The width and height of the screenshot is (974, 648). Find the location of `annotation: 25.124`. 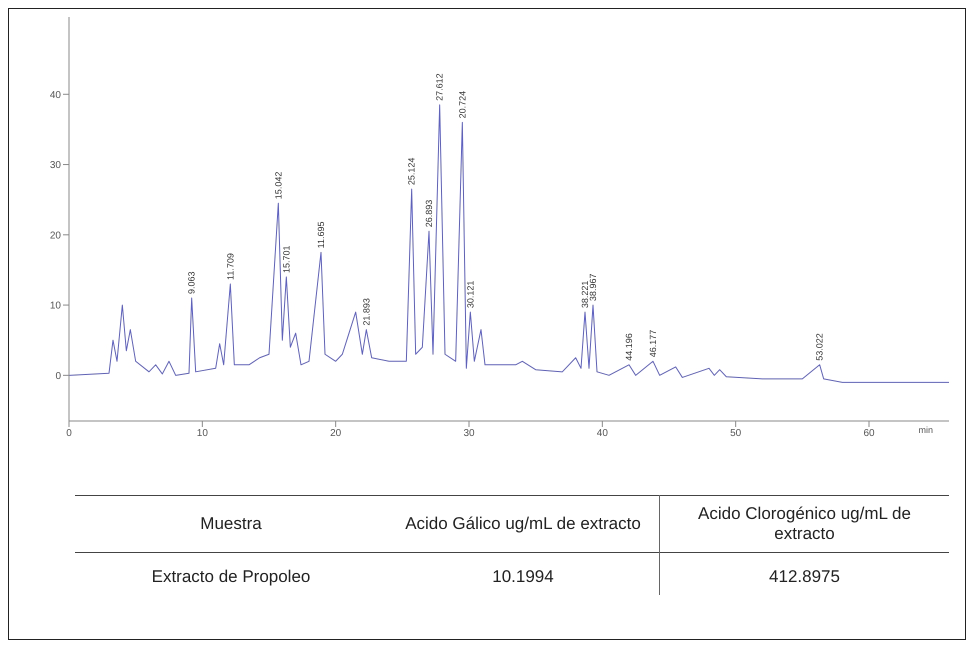

annotation: 25.124 is located at coordinates (411, 172).